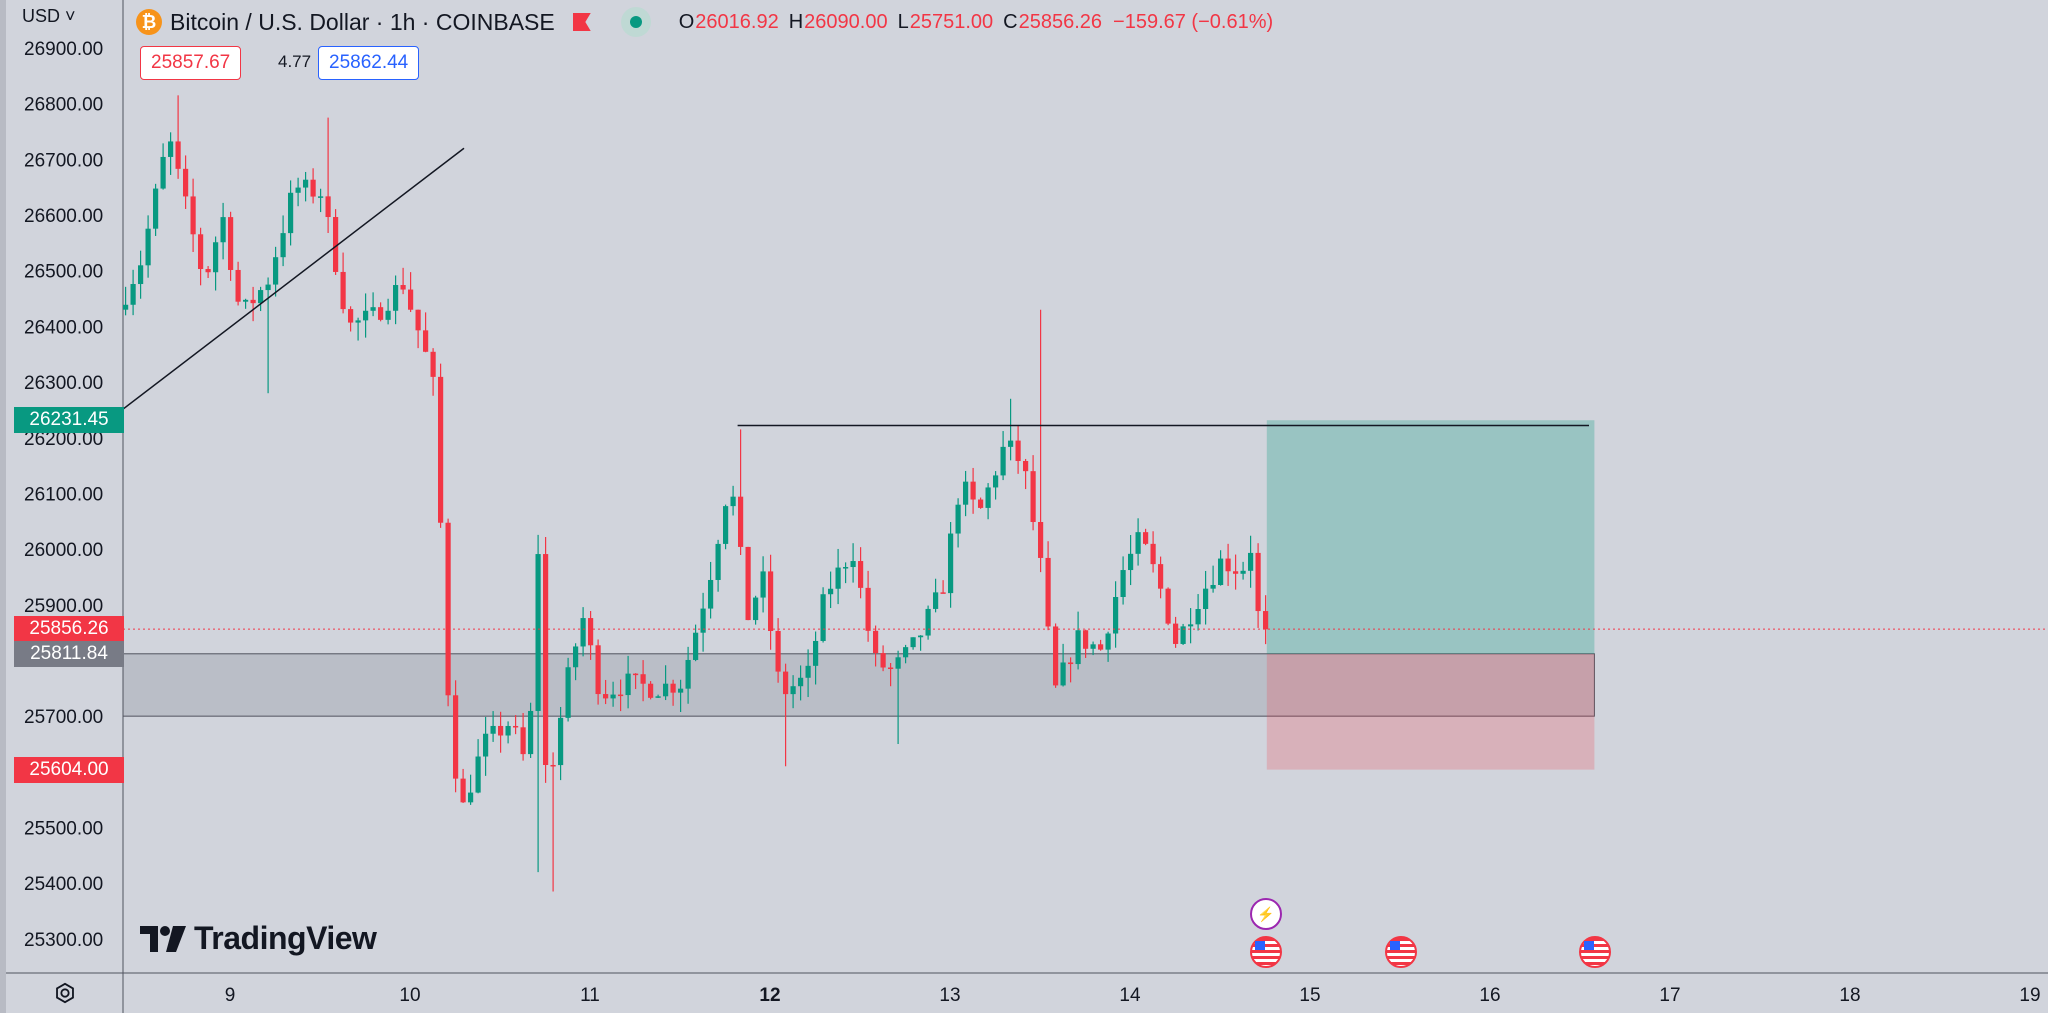 This screenshot has width=2048, height=1013. I want to click on time-tick-label: 16, so click(1489, 995).